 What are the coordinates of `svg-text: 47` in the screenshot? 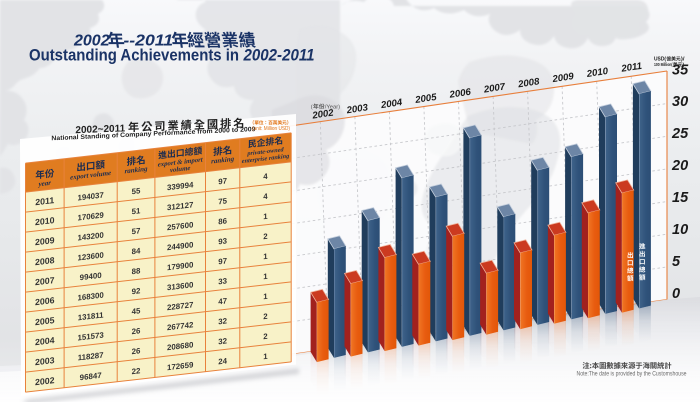 It's located at (222, 301).